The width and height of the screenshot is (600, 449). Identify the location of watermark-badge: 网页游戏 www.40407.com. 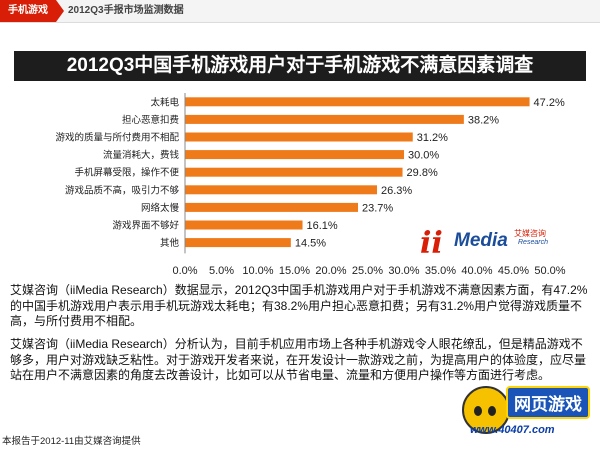
(530, 414).